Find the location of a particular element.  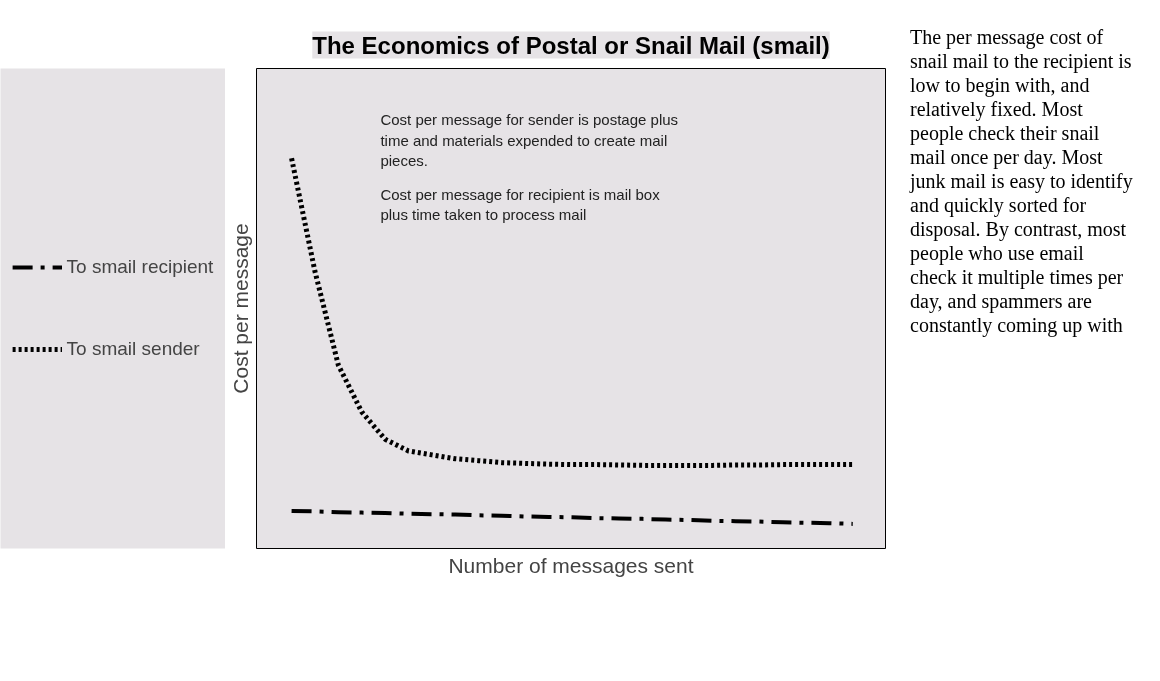

legend-label: To smail recipient is located at coordinates (140, 267).